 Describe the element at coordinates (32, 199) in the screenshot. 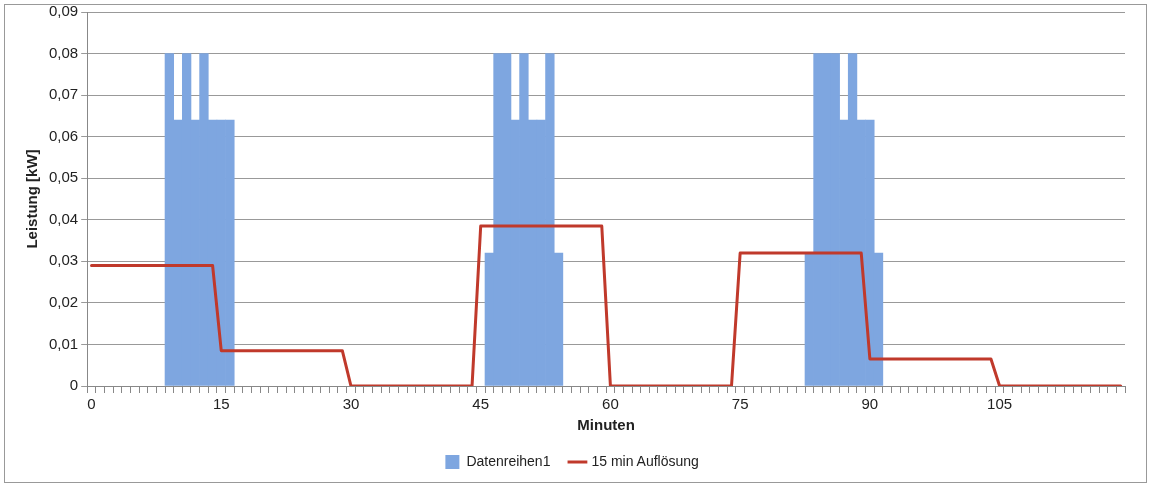

I see `y-axis-title: Leistung [kW]` at that location.